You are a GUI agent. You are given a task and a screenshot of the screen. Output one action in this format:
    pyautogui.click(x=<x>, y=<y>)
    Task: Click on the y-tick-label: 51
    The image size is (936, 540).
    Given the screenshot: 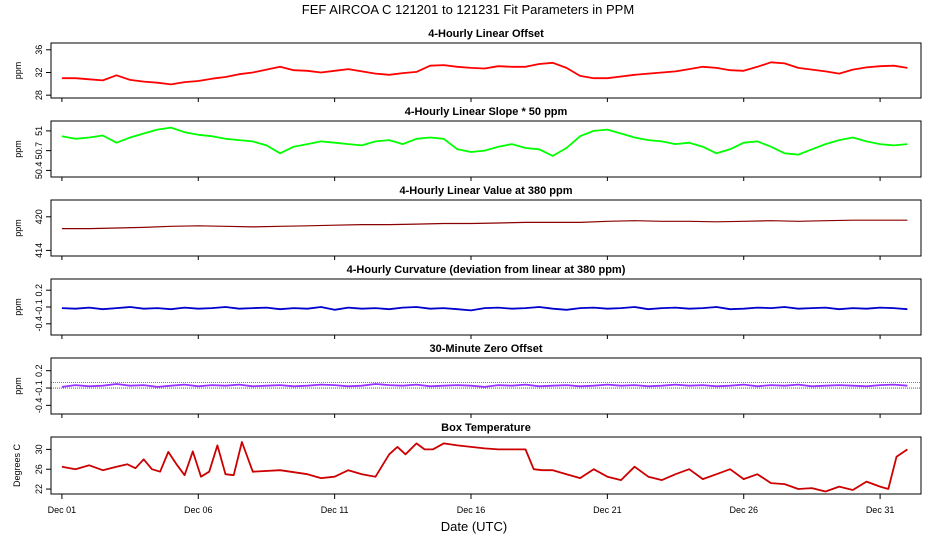 What is the action you would take?
    pyautogui.click(x=39, y=131)
    